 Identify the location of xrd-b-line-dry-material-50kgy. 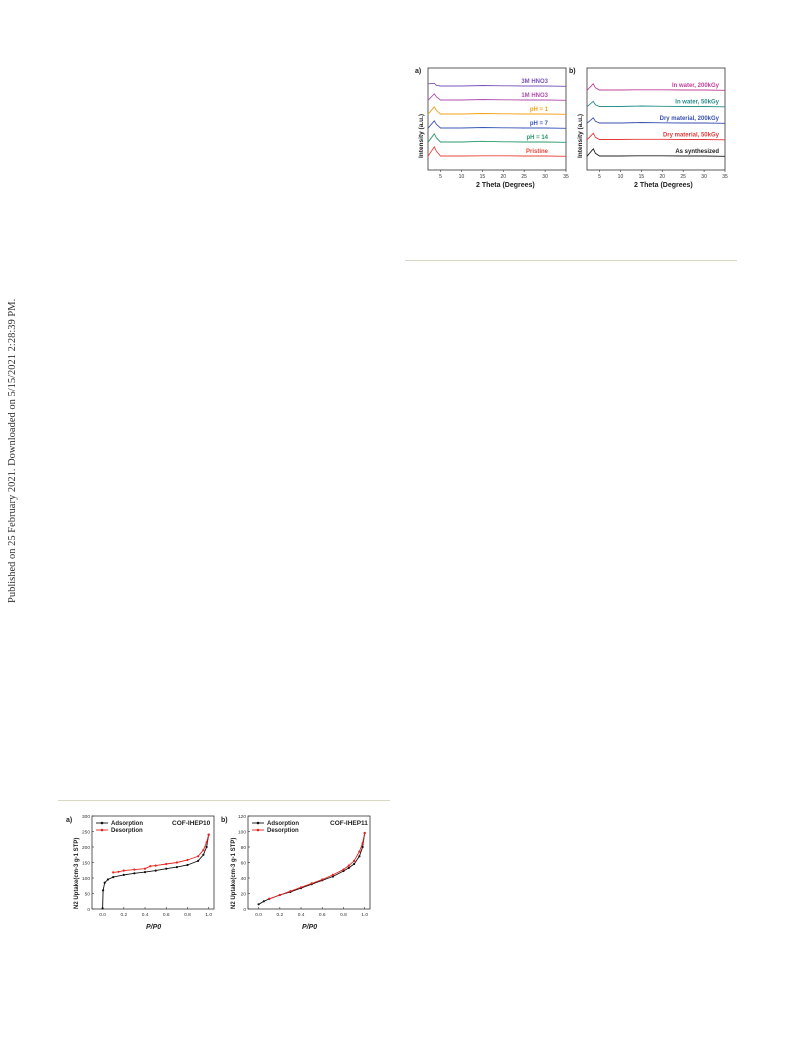
(656, 136).